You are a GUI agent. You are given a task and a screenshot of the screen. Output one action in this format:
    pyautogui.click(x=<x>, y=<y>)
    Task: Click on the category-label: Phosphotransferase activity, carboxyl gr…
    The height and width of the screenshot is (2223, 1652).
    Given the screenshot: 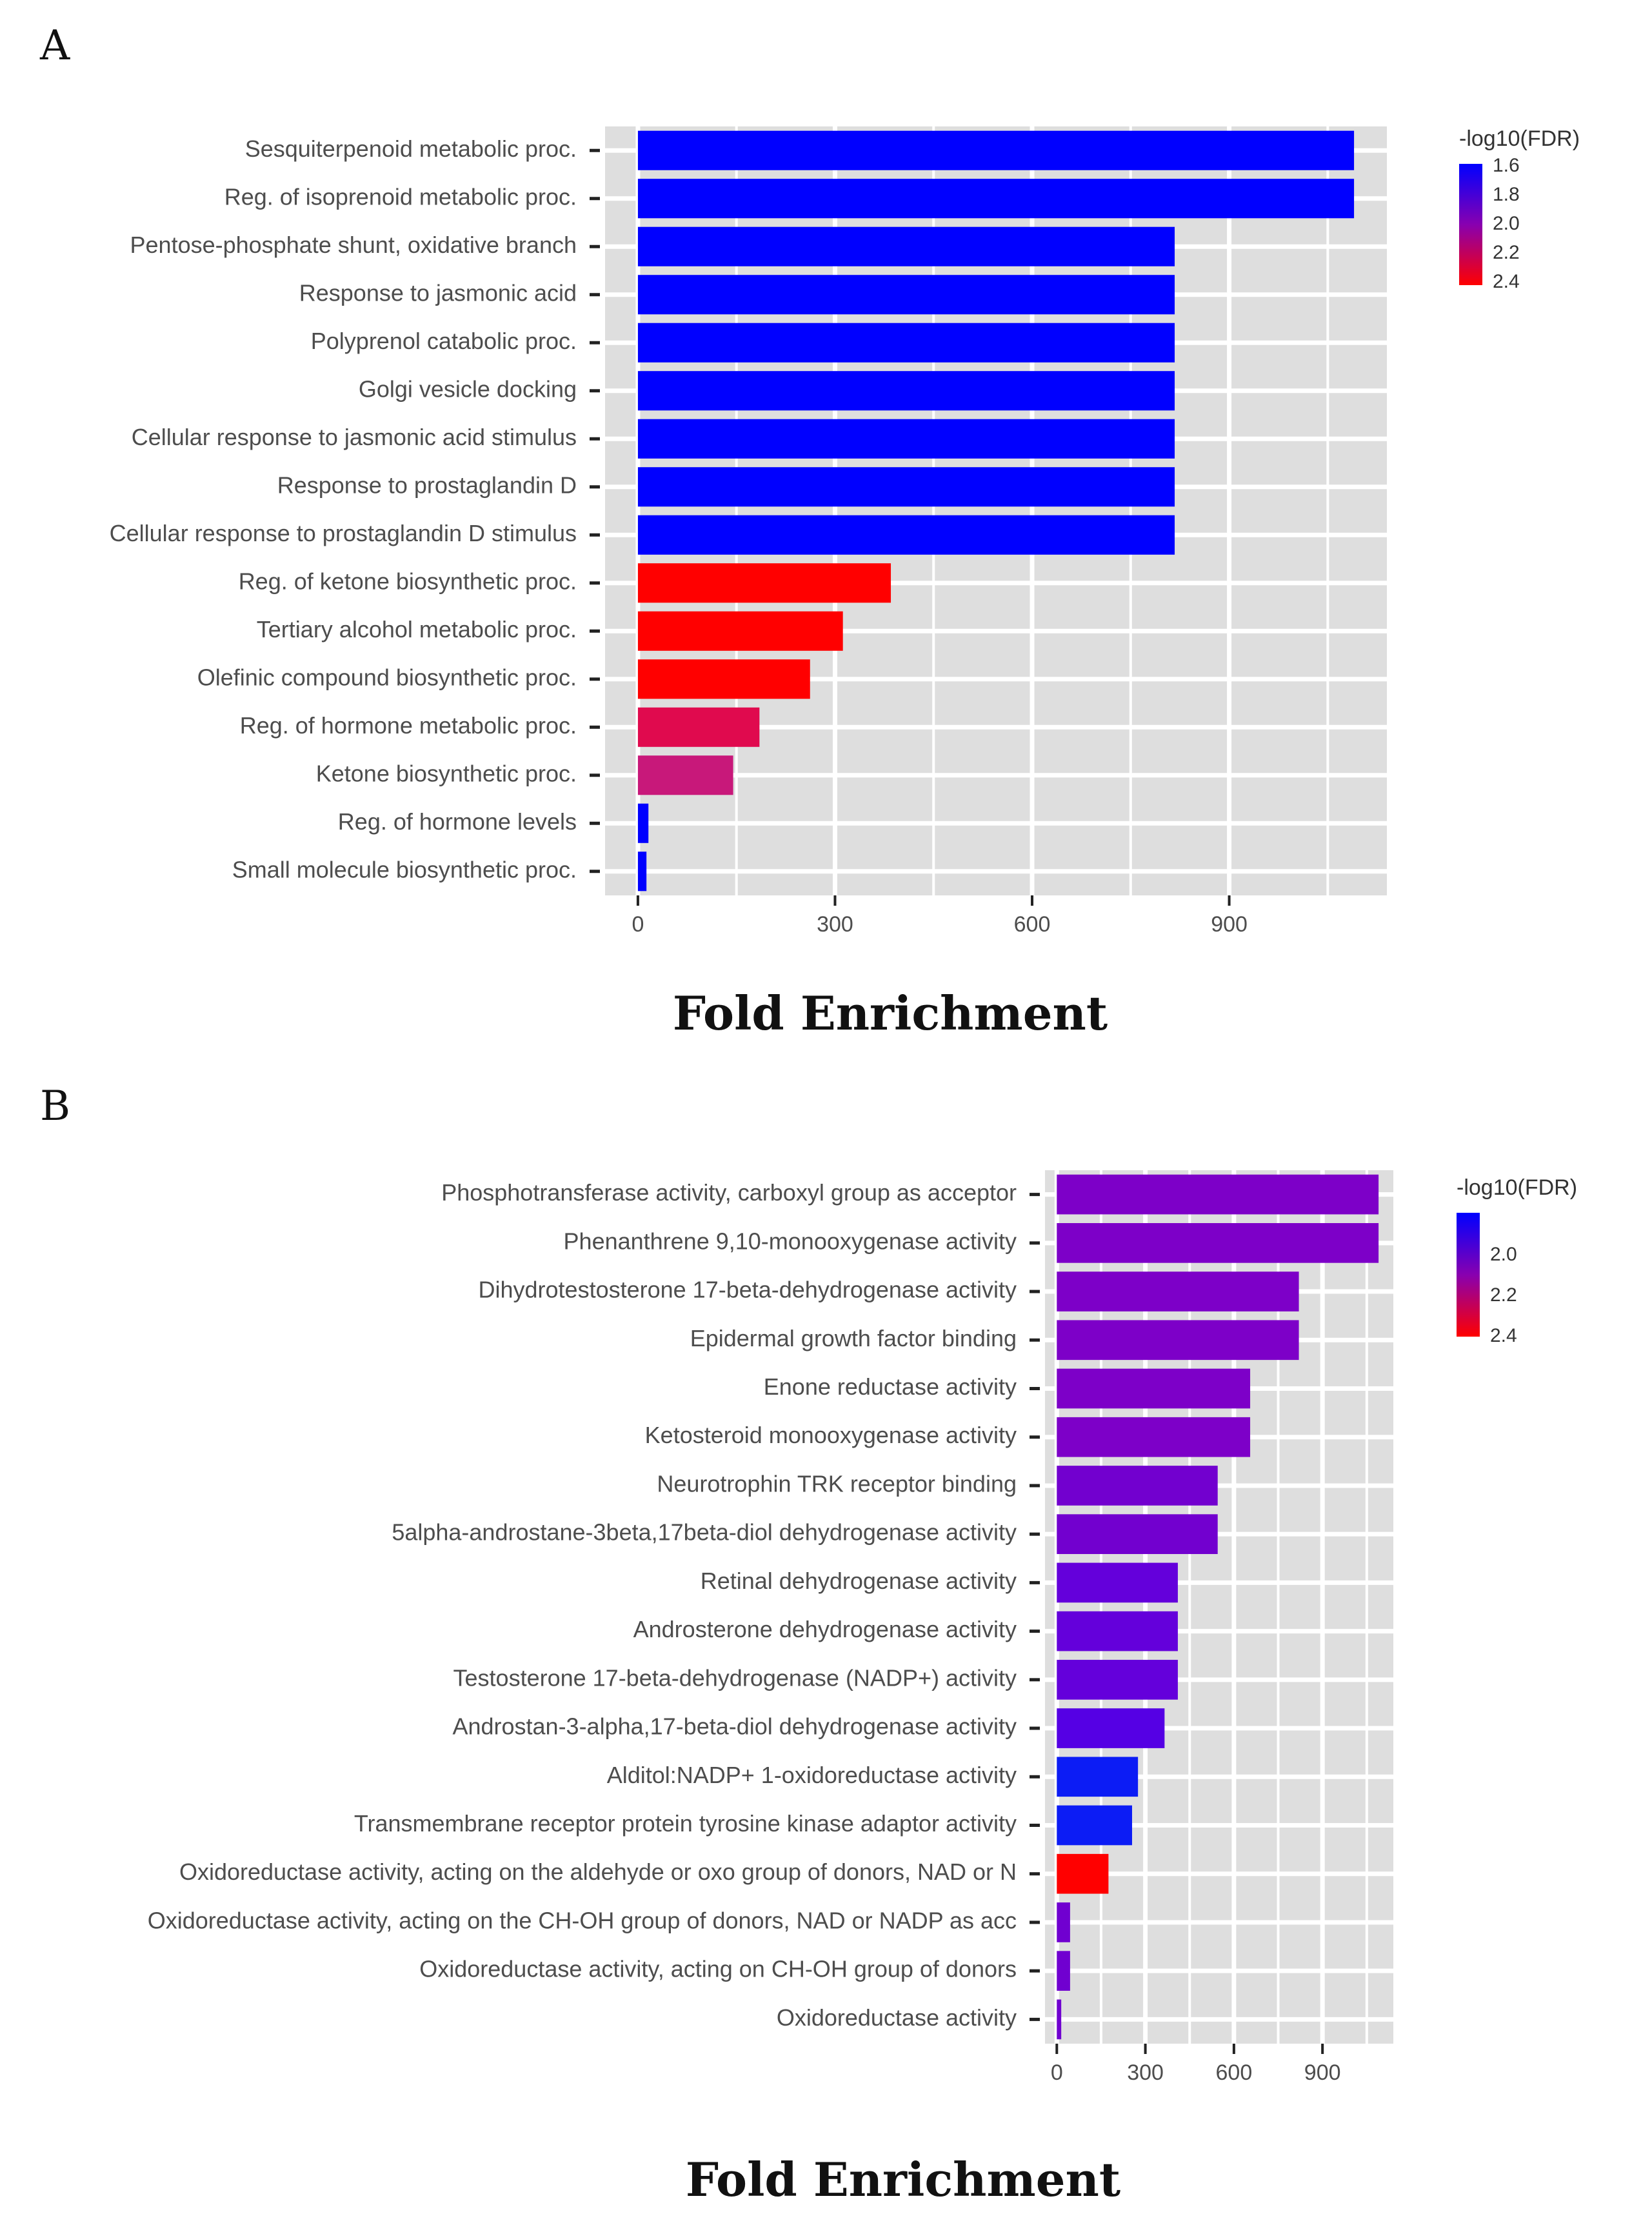 What is the action you would take?
    pyautogui.click(x=729, y=1192)
    